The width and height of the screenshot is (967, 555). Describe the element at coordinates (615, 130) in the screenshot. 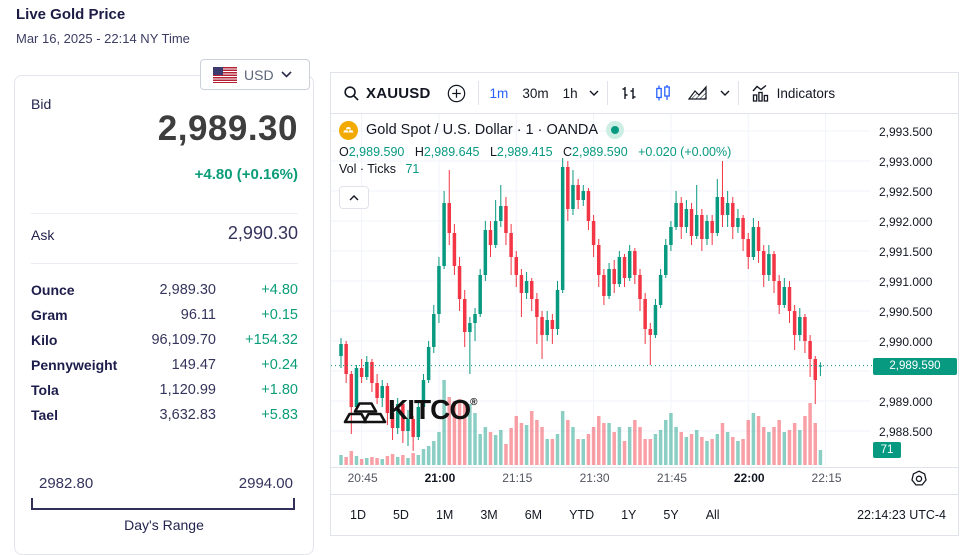

I see `market-status-icon` at that location.